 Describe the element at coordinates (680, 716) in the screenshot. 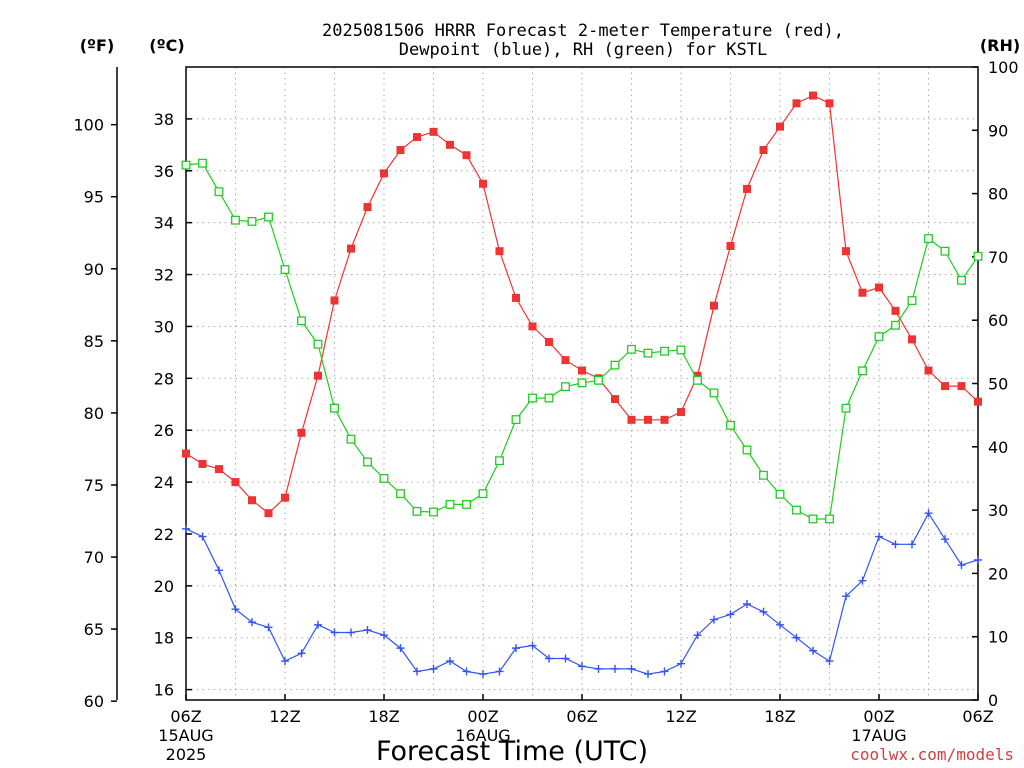

I see `x-tick-label: 12Z` at that location.